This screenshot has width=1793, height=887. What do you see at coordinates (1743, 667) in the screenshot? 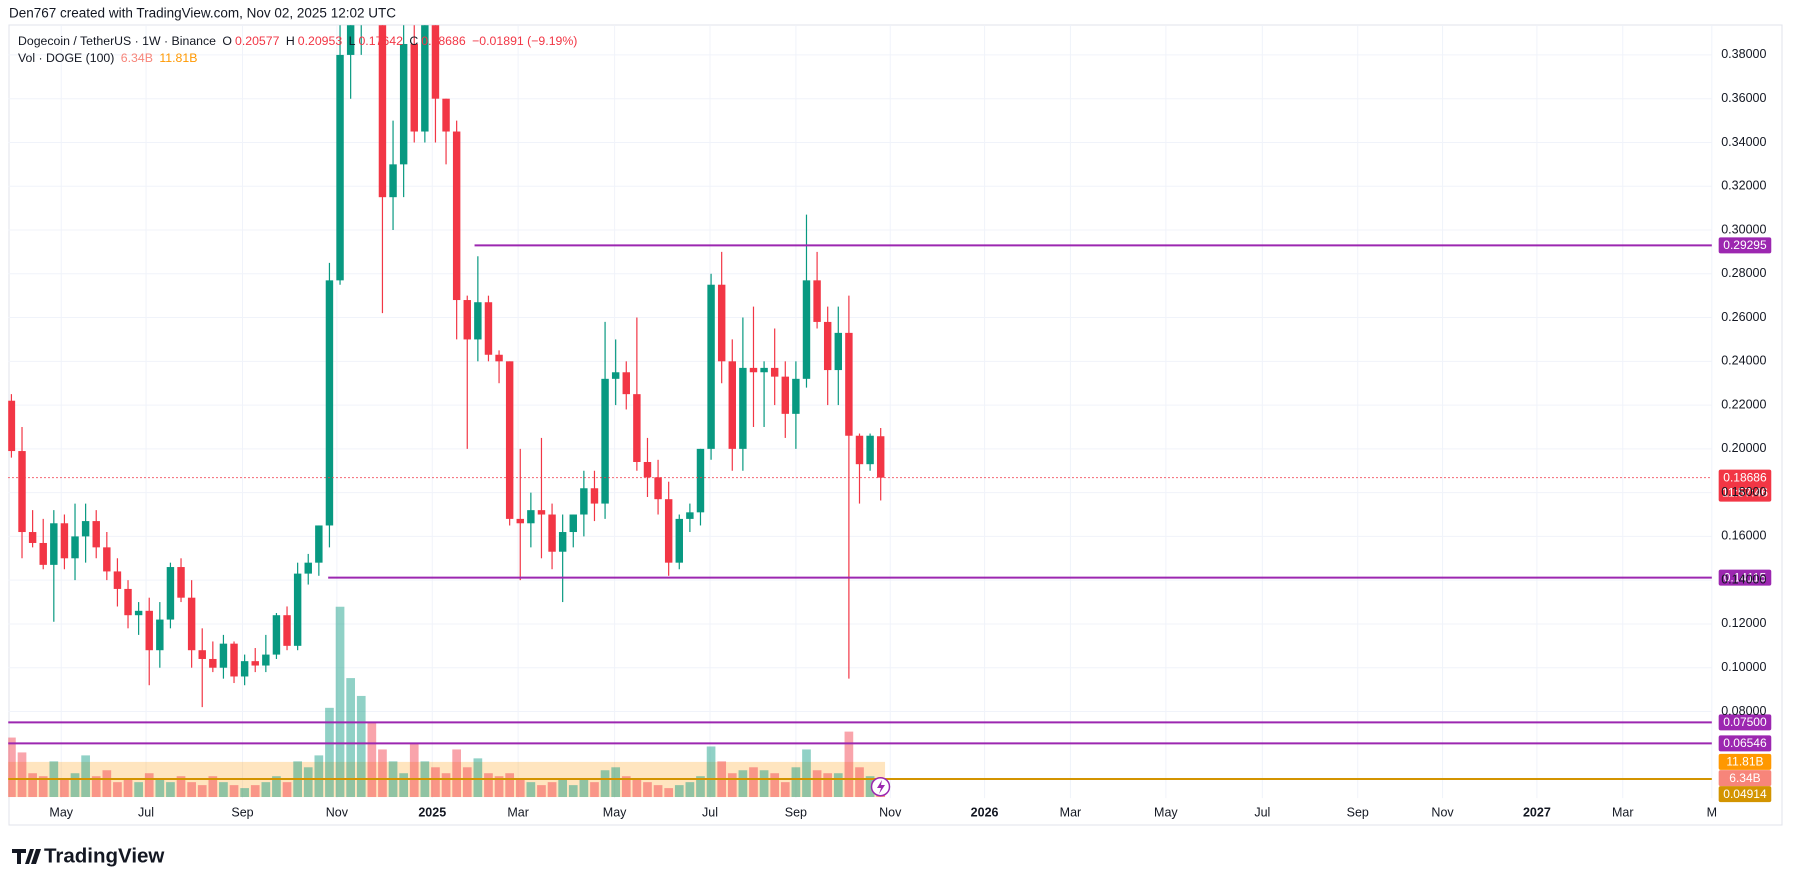
I see `y-tick-label: 0.10000` at bounding box center [1743, 667].